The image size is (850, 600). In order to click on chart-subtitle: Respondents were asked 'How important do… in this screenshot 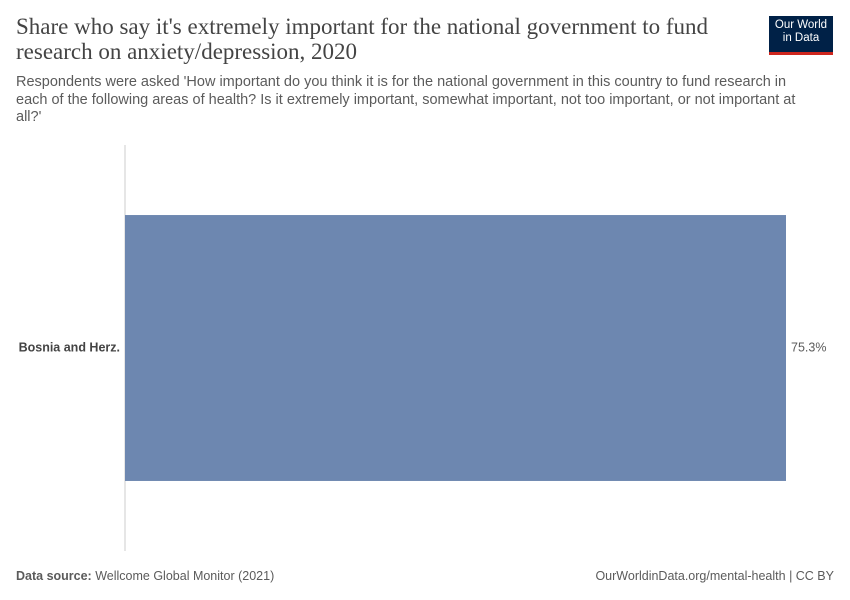, I will do `click(406, 99)`.